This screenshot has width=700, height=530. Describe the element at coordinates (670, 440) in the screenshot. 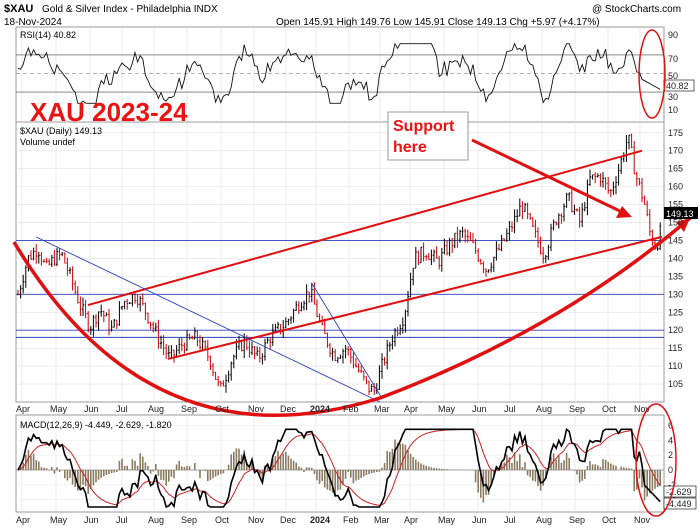

I see `macd-tick: 4` at that location.